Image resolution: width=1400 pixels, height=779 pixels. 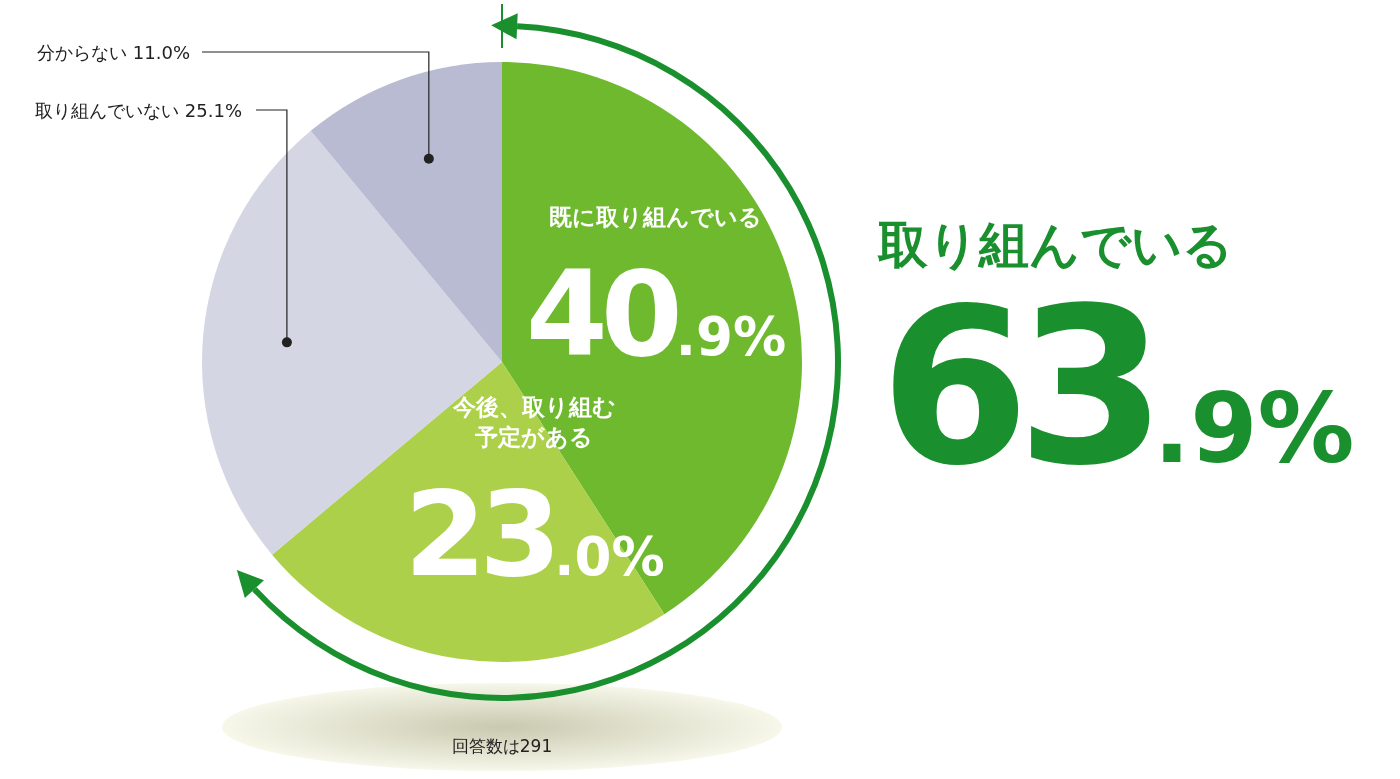 What do you see at coordinates (656, 313) in the screenshot?
I see `data-label: 40.9%` at bounding box center [656, 313].